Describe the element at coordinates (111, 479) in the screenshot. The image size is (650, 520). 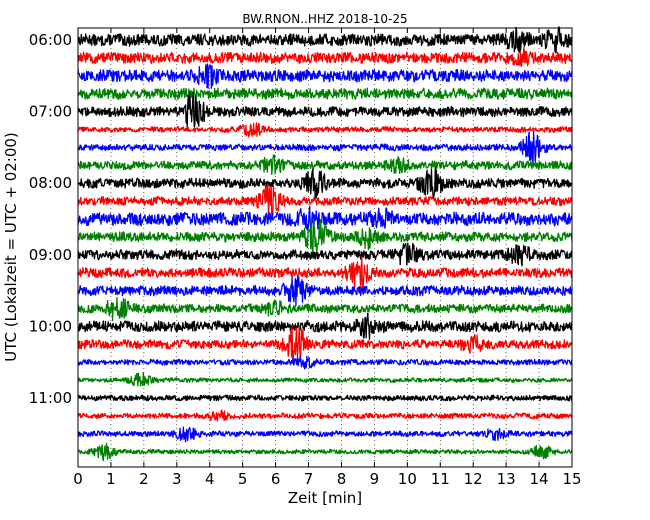
I see `x-tick-label: 1` at that location.